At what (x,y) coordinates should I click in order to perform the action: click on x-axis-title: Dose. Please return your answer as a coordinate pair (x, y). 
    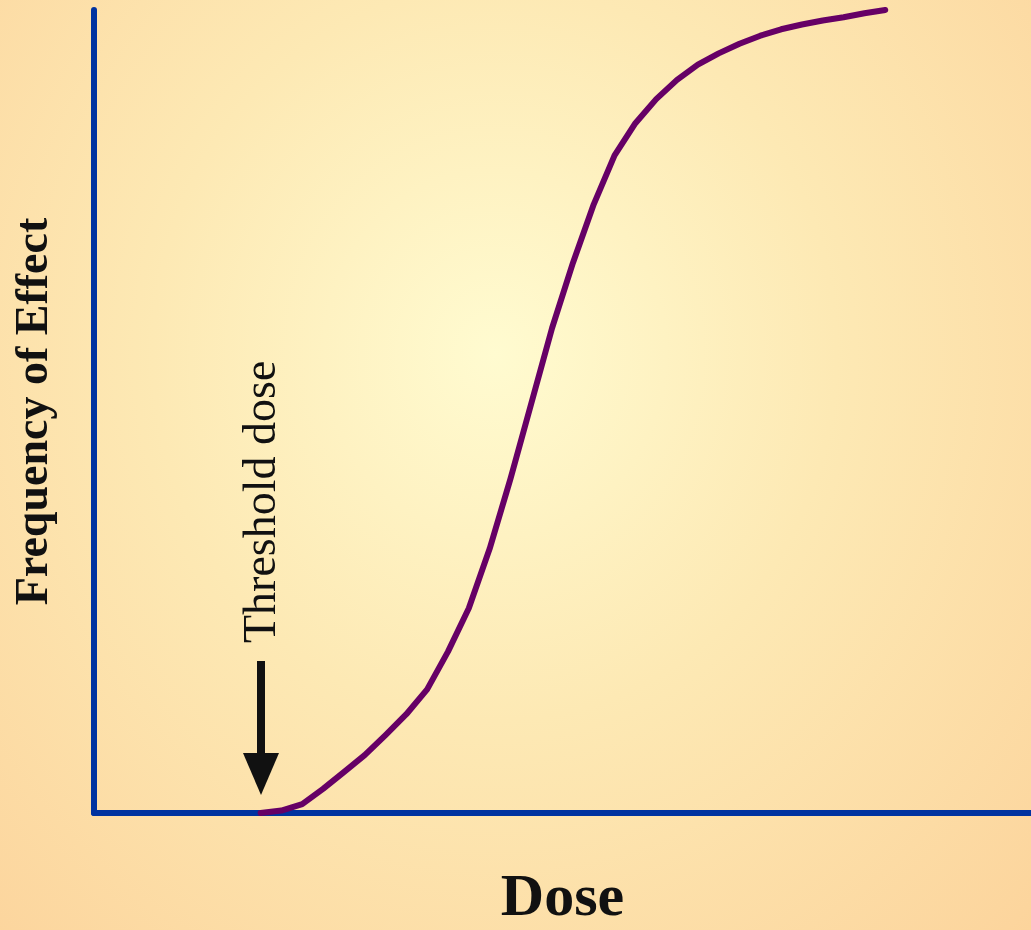
    Looking at the image, I should click on (562, 895).